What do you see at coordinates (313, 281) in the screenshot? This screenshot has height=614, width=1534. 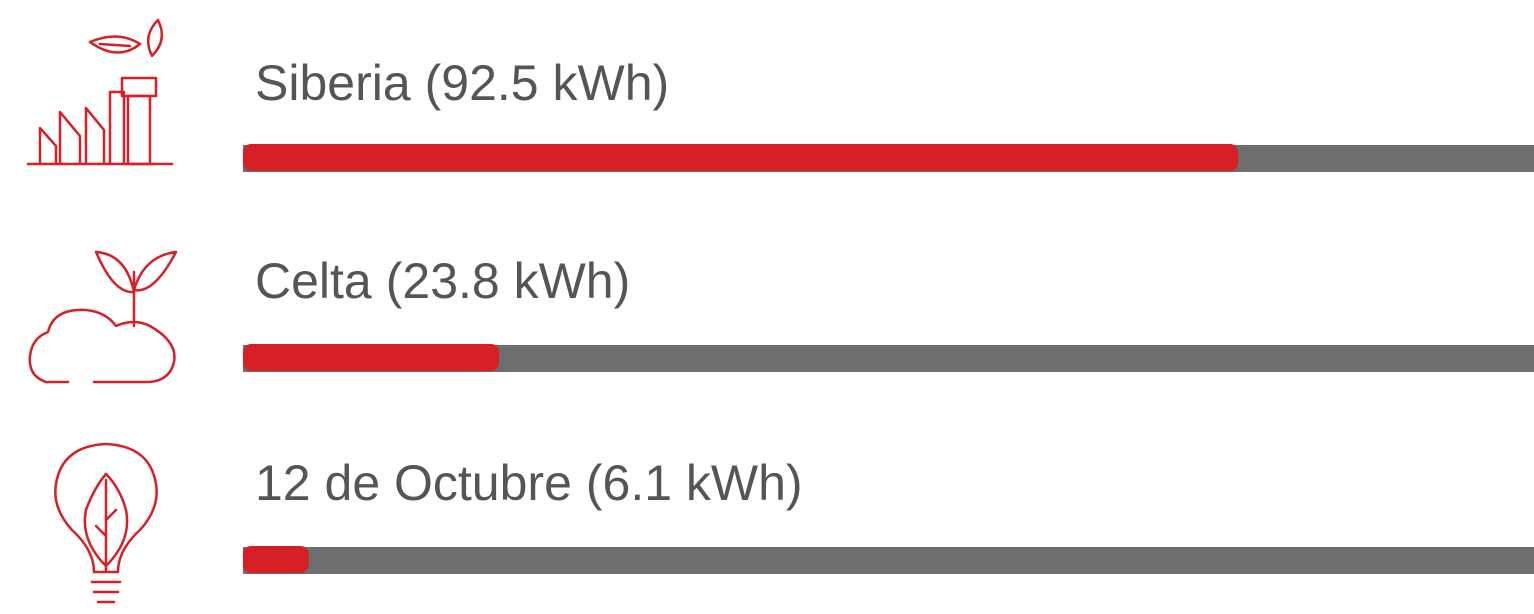 I see `category-label: Celta` at bounding box center [313, 281].